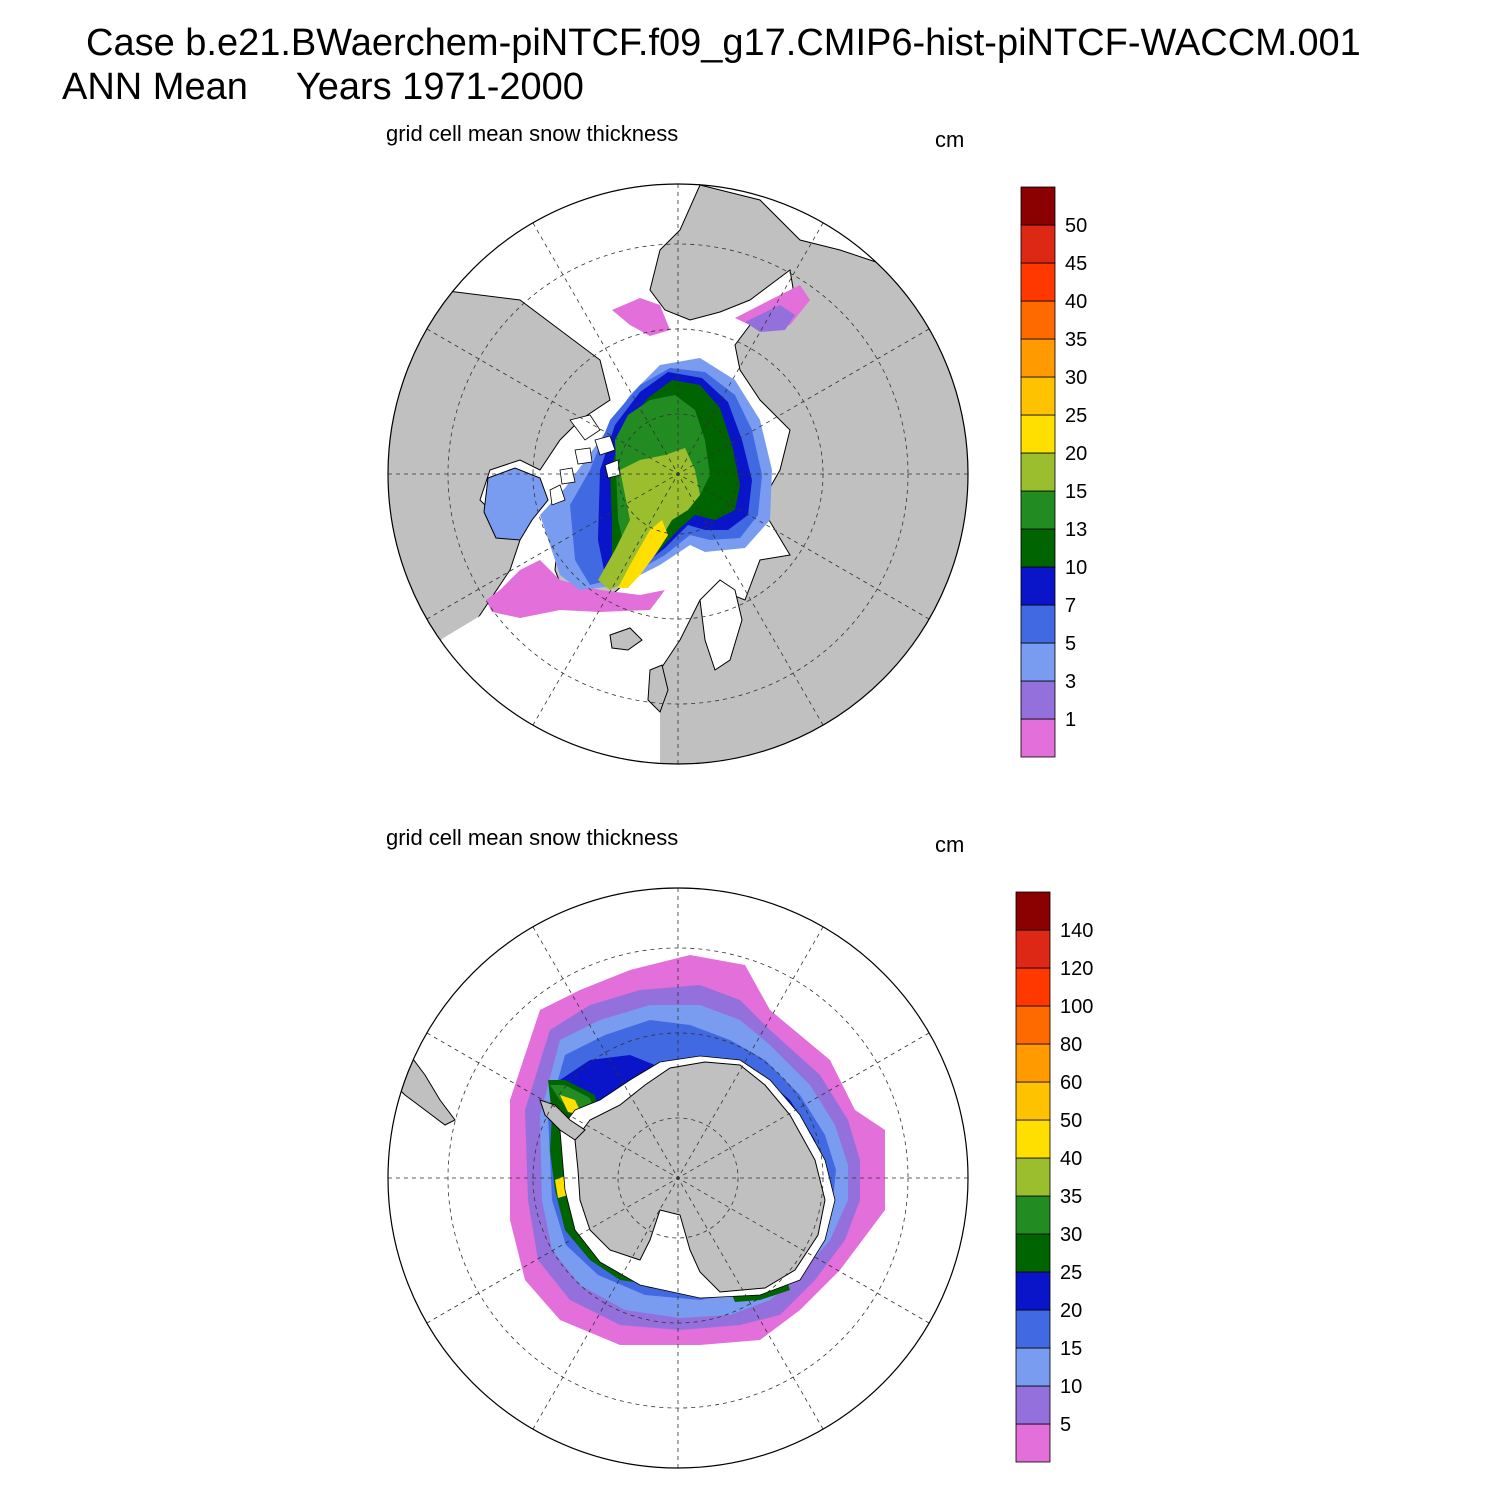 This screenshot has height=1500, width=1500. What do you see at coordinates (1076, 378) in the screenshot?
I see `nh-colorbar-label: 30` at bounding box center [1076, 378].